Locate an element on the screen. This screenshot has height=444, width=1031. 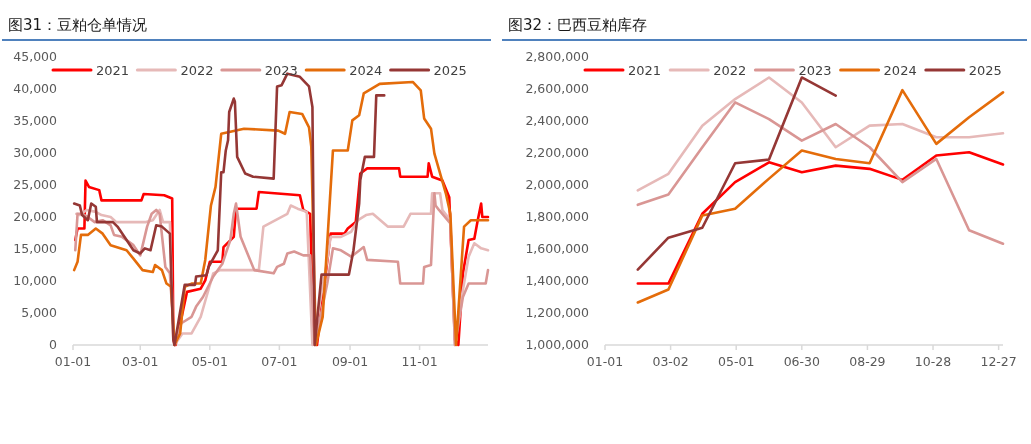
x-tick-label: 08-29 is located at coordinates (867, 361).